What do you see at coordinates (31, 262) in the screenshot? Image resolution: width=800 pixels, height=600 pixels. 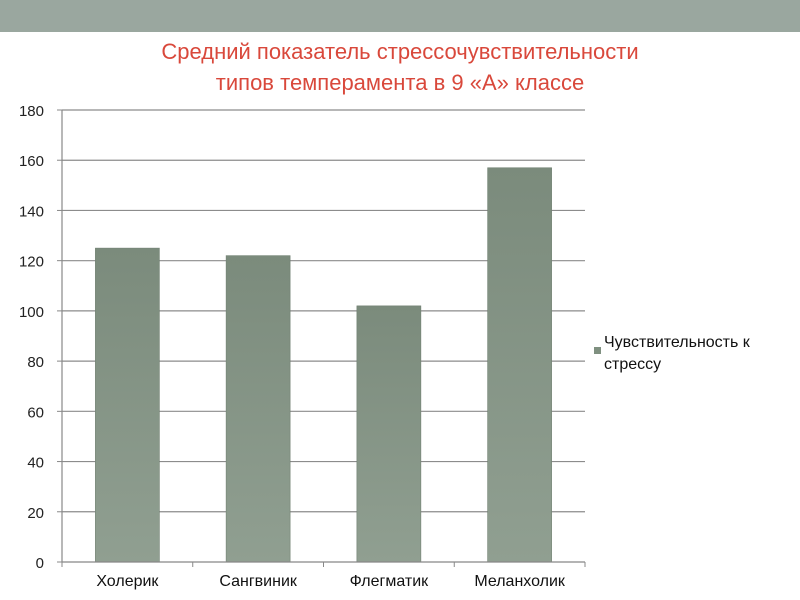 I see `y-tick-label: 120` at bounding box center [31, 262].